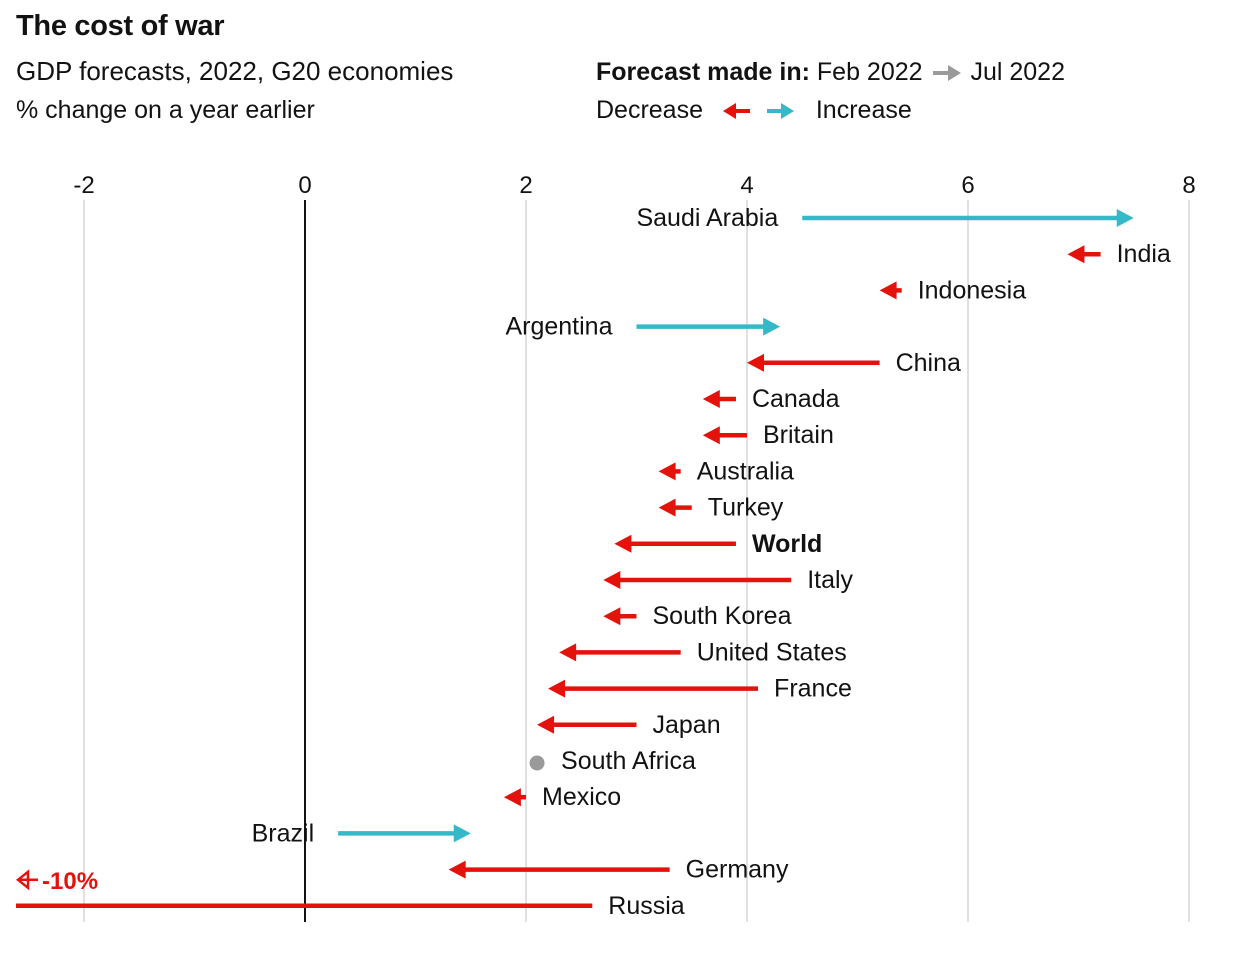  Describe the element at coordinates (304, 185) in the screenshot. I see `x-tick-label: 0` at that location.